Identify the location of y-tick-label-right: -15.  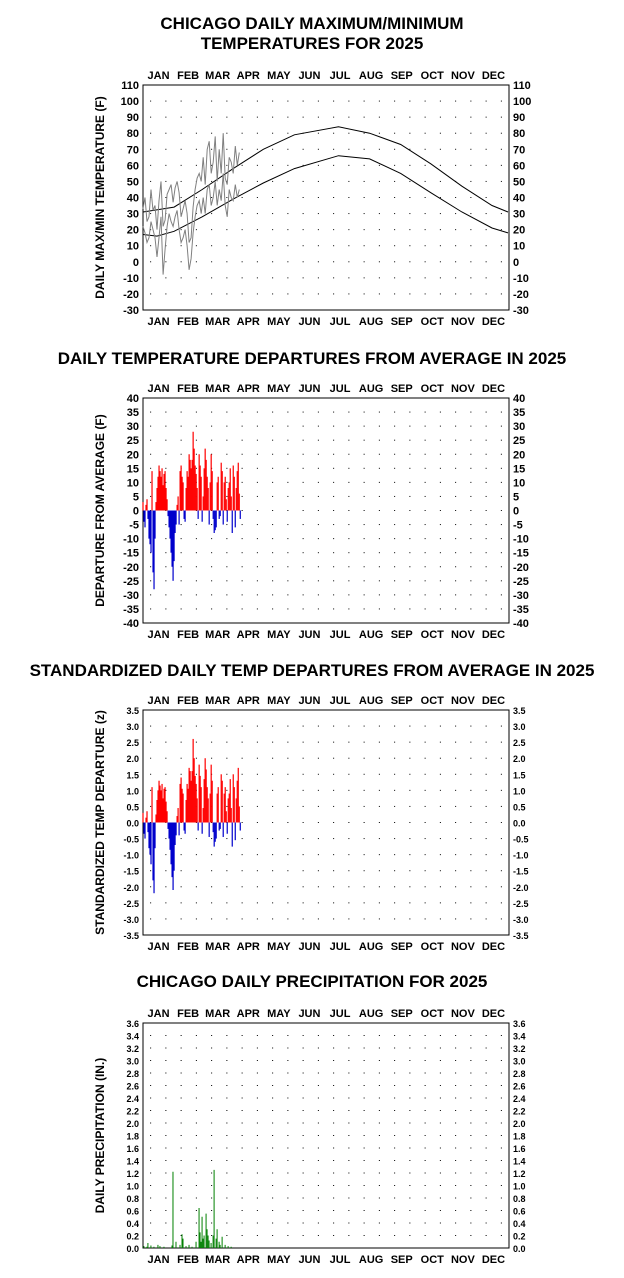
(521, 554).